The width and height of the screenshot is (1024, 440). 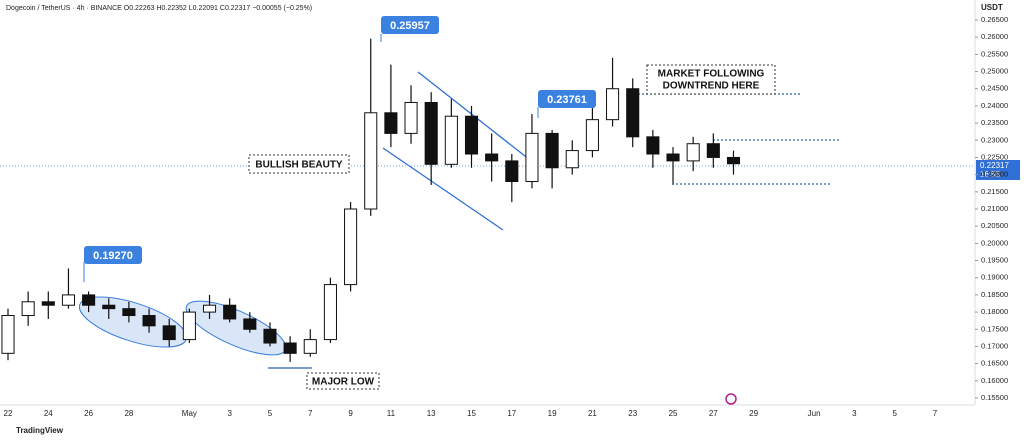 I want to click on y-tick-label: 0.25000, so click(x=994, y=71).